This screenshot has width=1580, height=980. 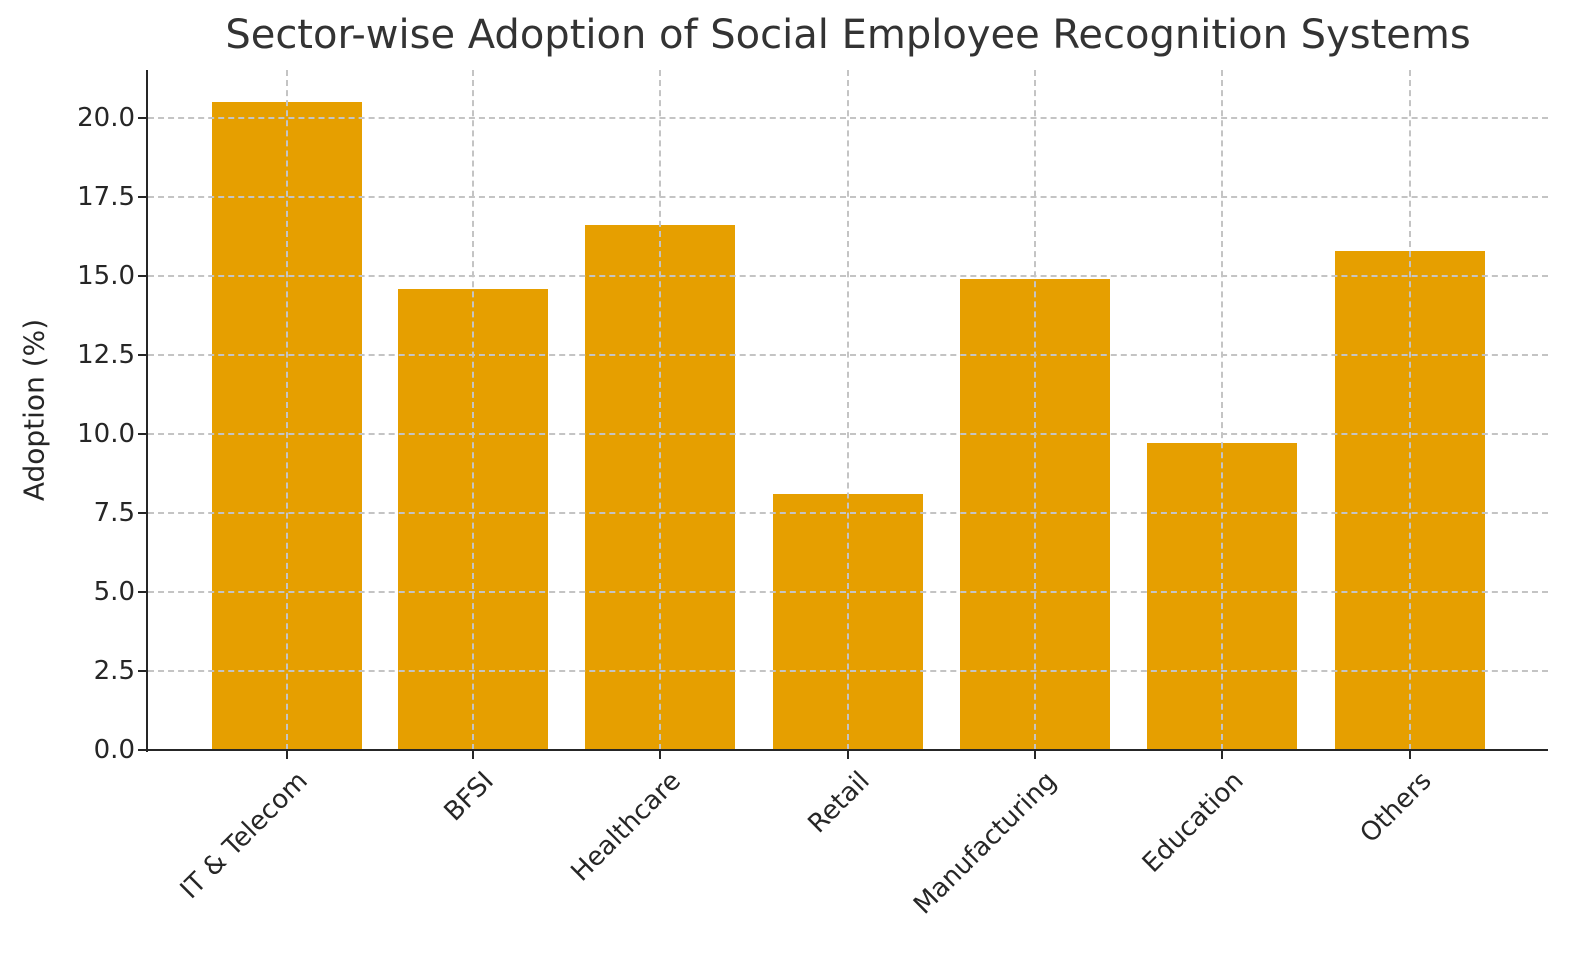 I want to click on x-axis-line, so click(x=847, y=750).